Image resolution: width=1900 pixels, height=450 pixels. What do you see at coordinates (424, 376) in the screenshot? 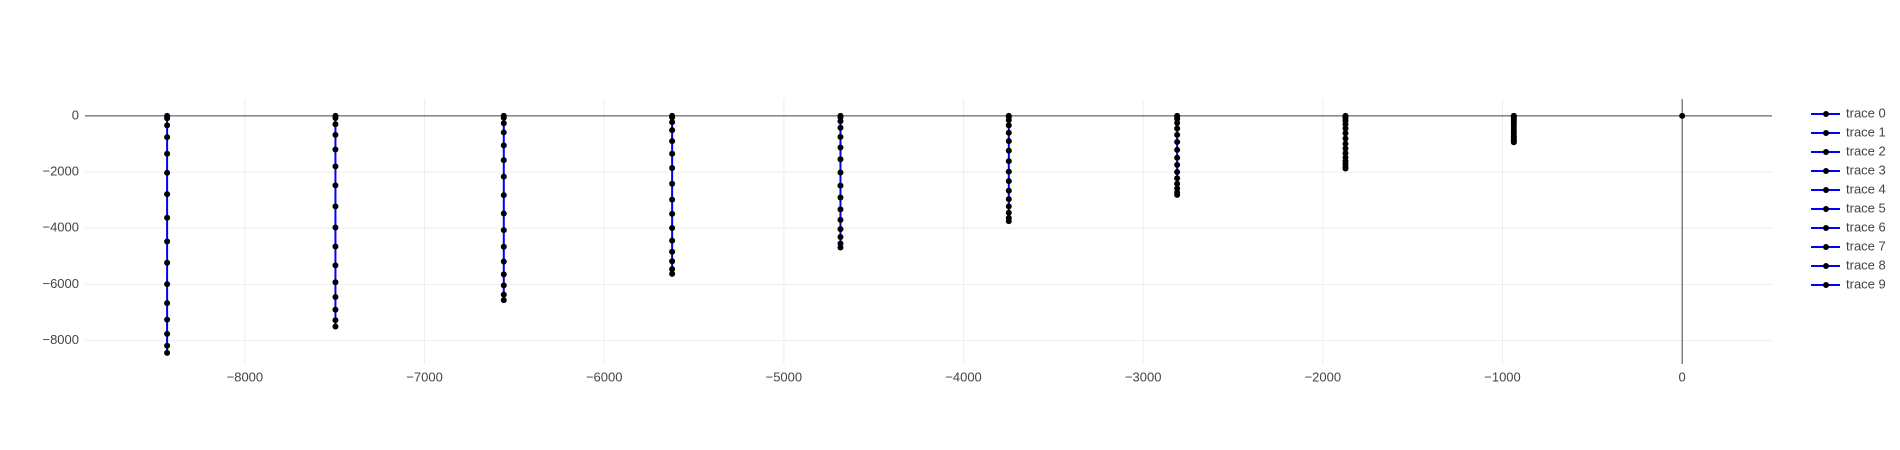
I see `x-tick-label: −7000` at bounding box center [424, 376].